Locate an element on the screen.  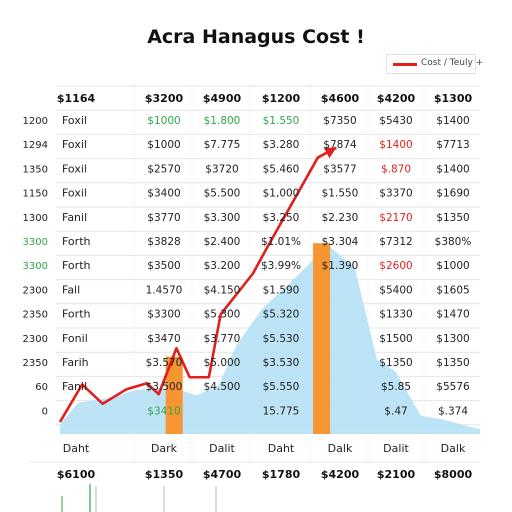
y-tick-label: 1350 is located at coordinates (35, 169).